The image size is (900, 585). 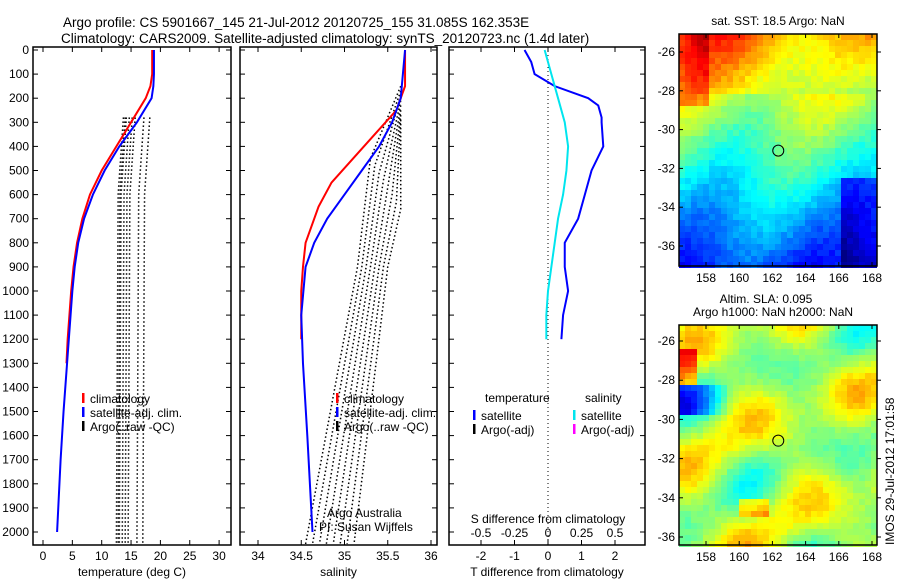 What do you see at coordinates (19, 122) in the screenshot?
I see `y-tick-label: 300` at bounding box center [19, 122].